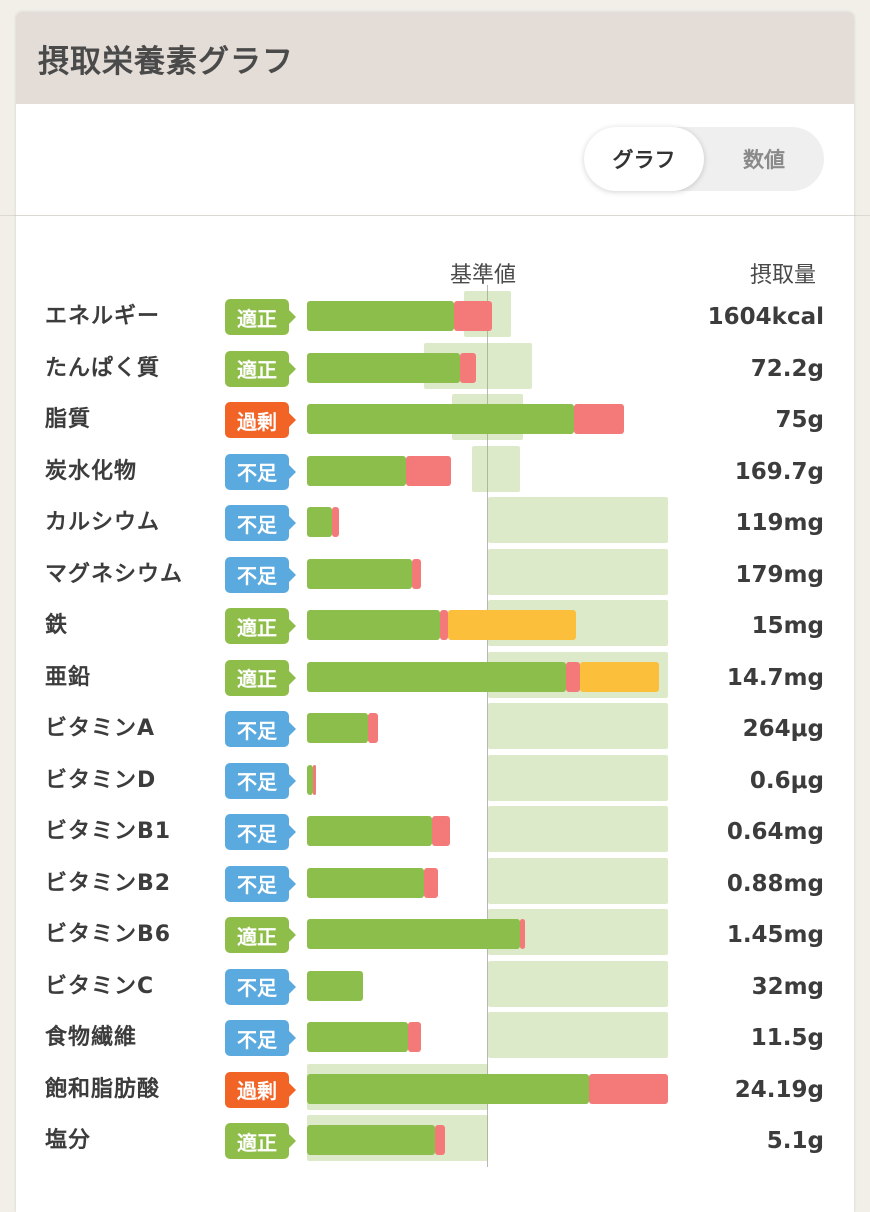 This screenshot has height=1212, width=870. What do you see at coordinates (100, 728) in the screenshot?
I see `nutrient-name: ビタミンA` at bounding box center [100, 728].